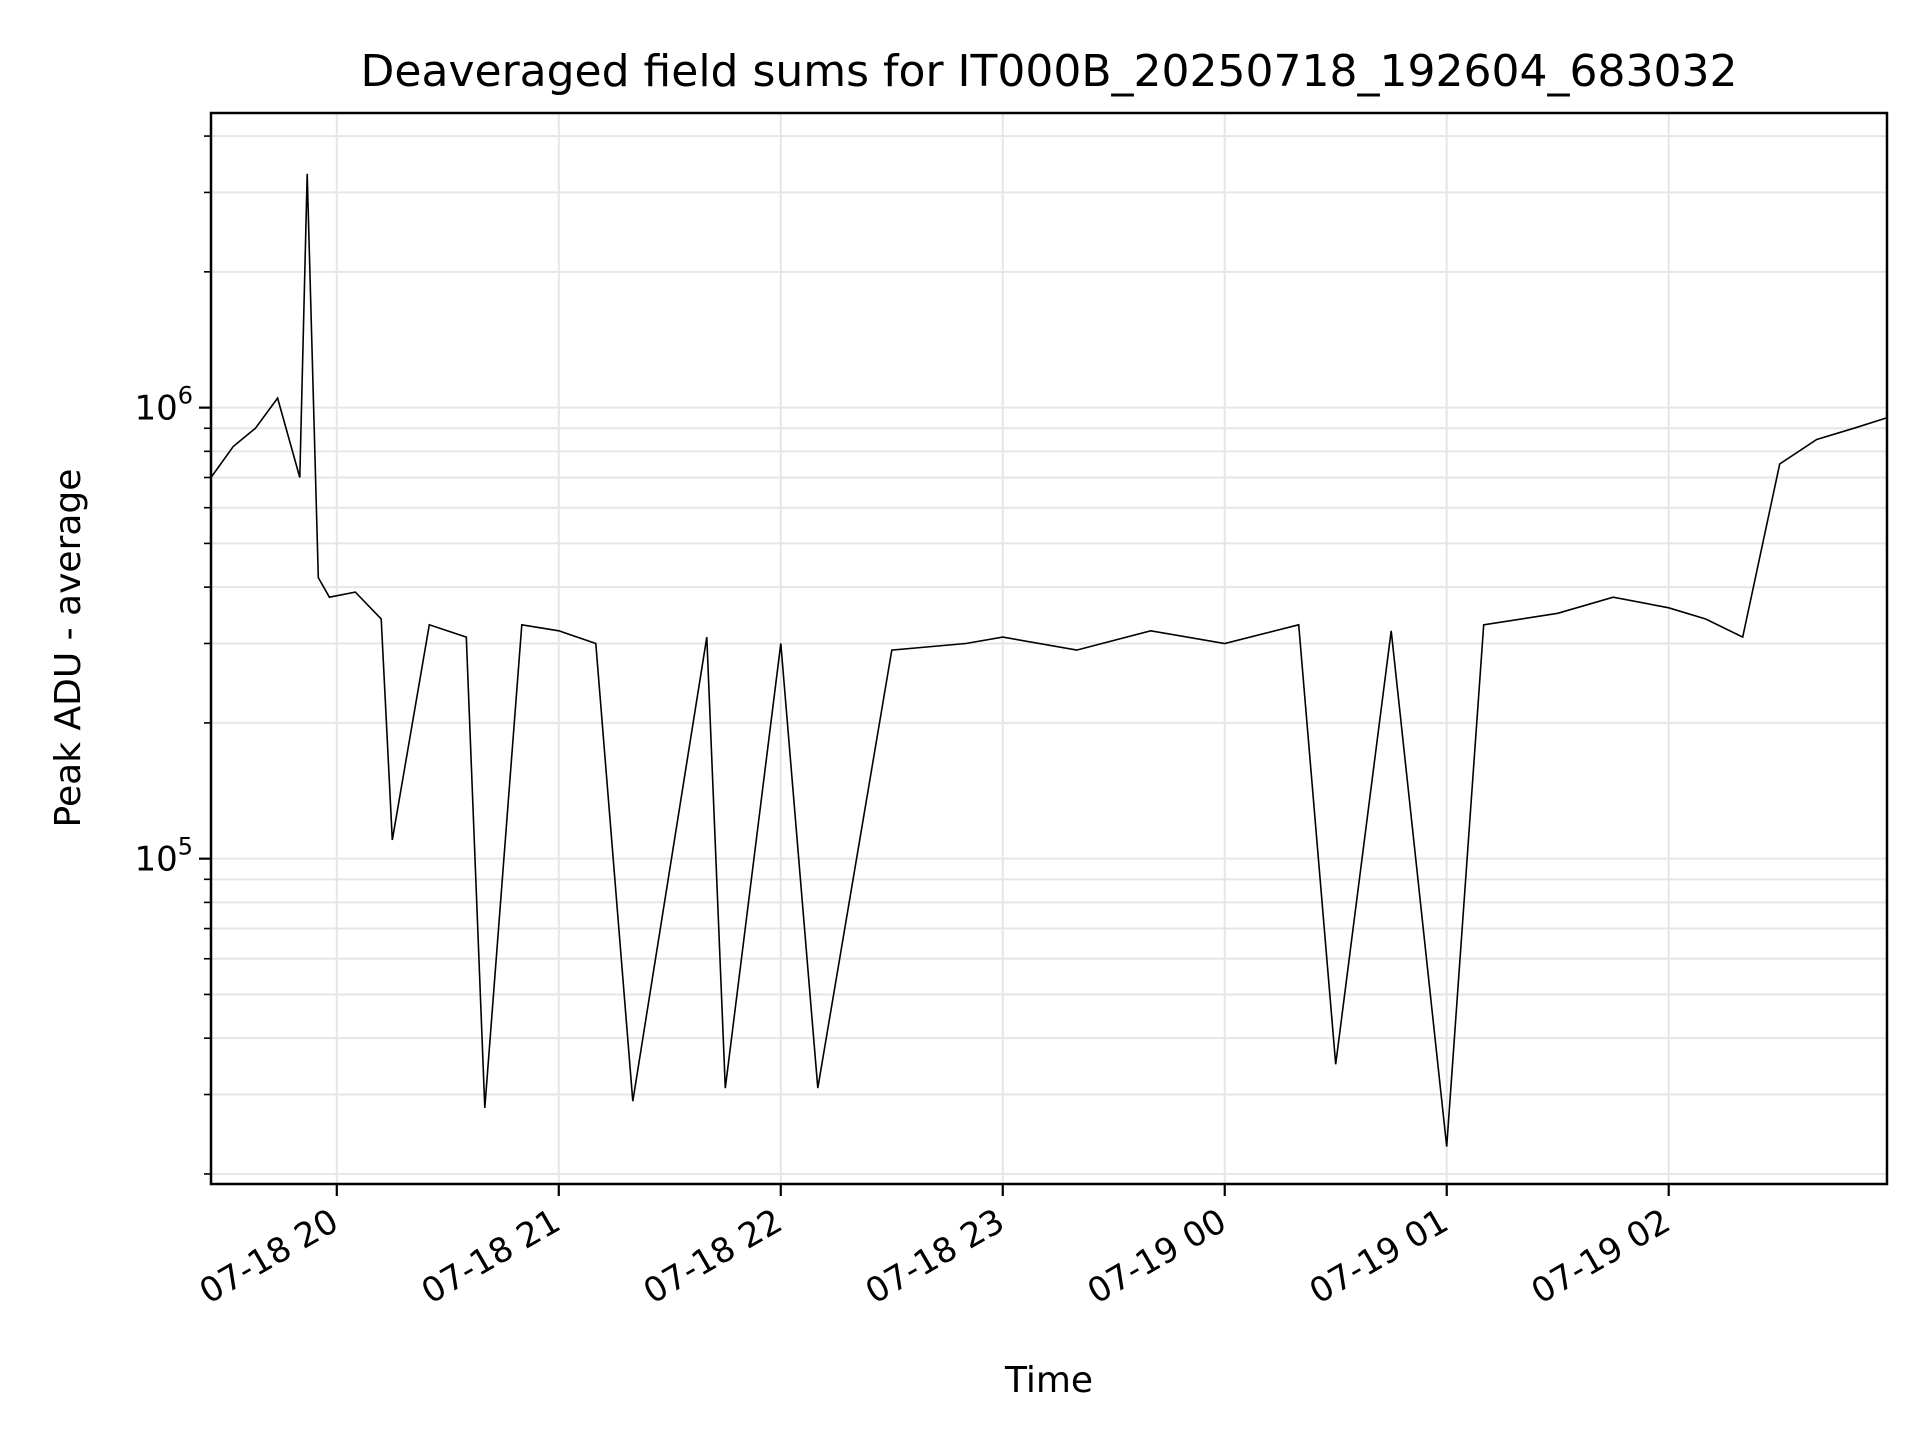 This screenshot has width=1920, height=1440. Describe the element at coordinates (935, 1256) in the screenshot. I see `x-tick-label: 07-18 23` at that location.